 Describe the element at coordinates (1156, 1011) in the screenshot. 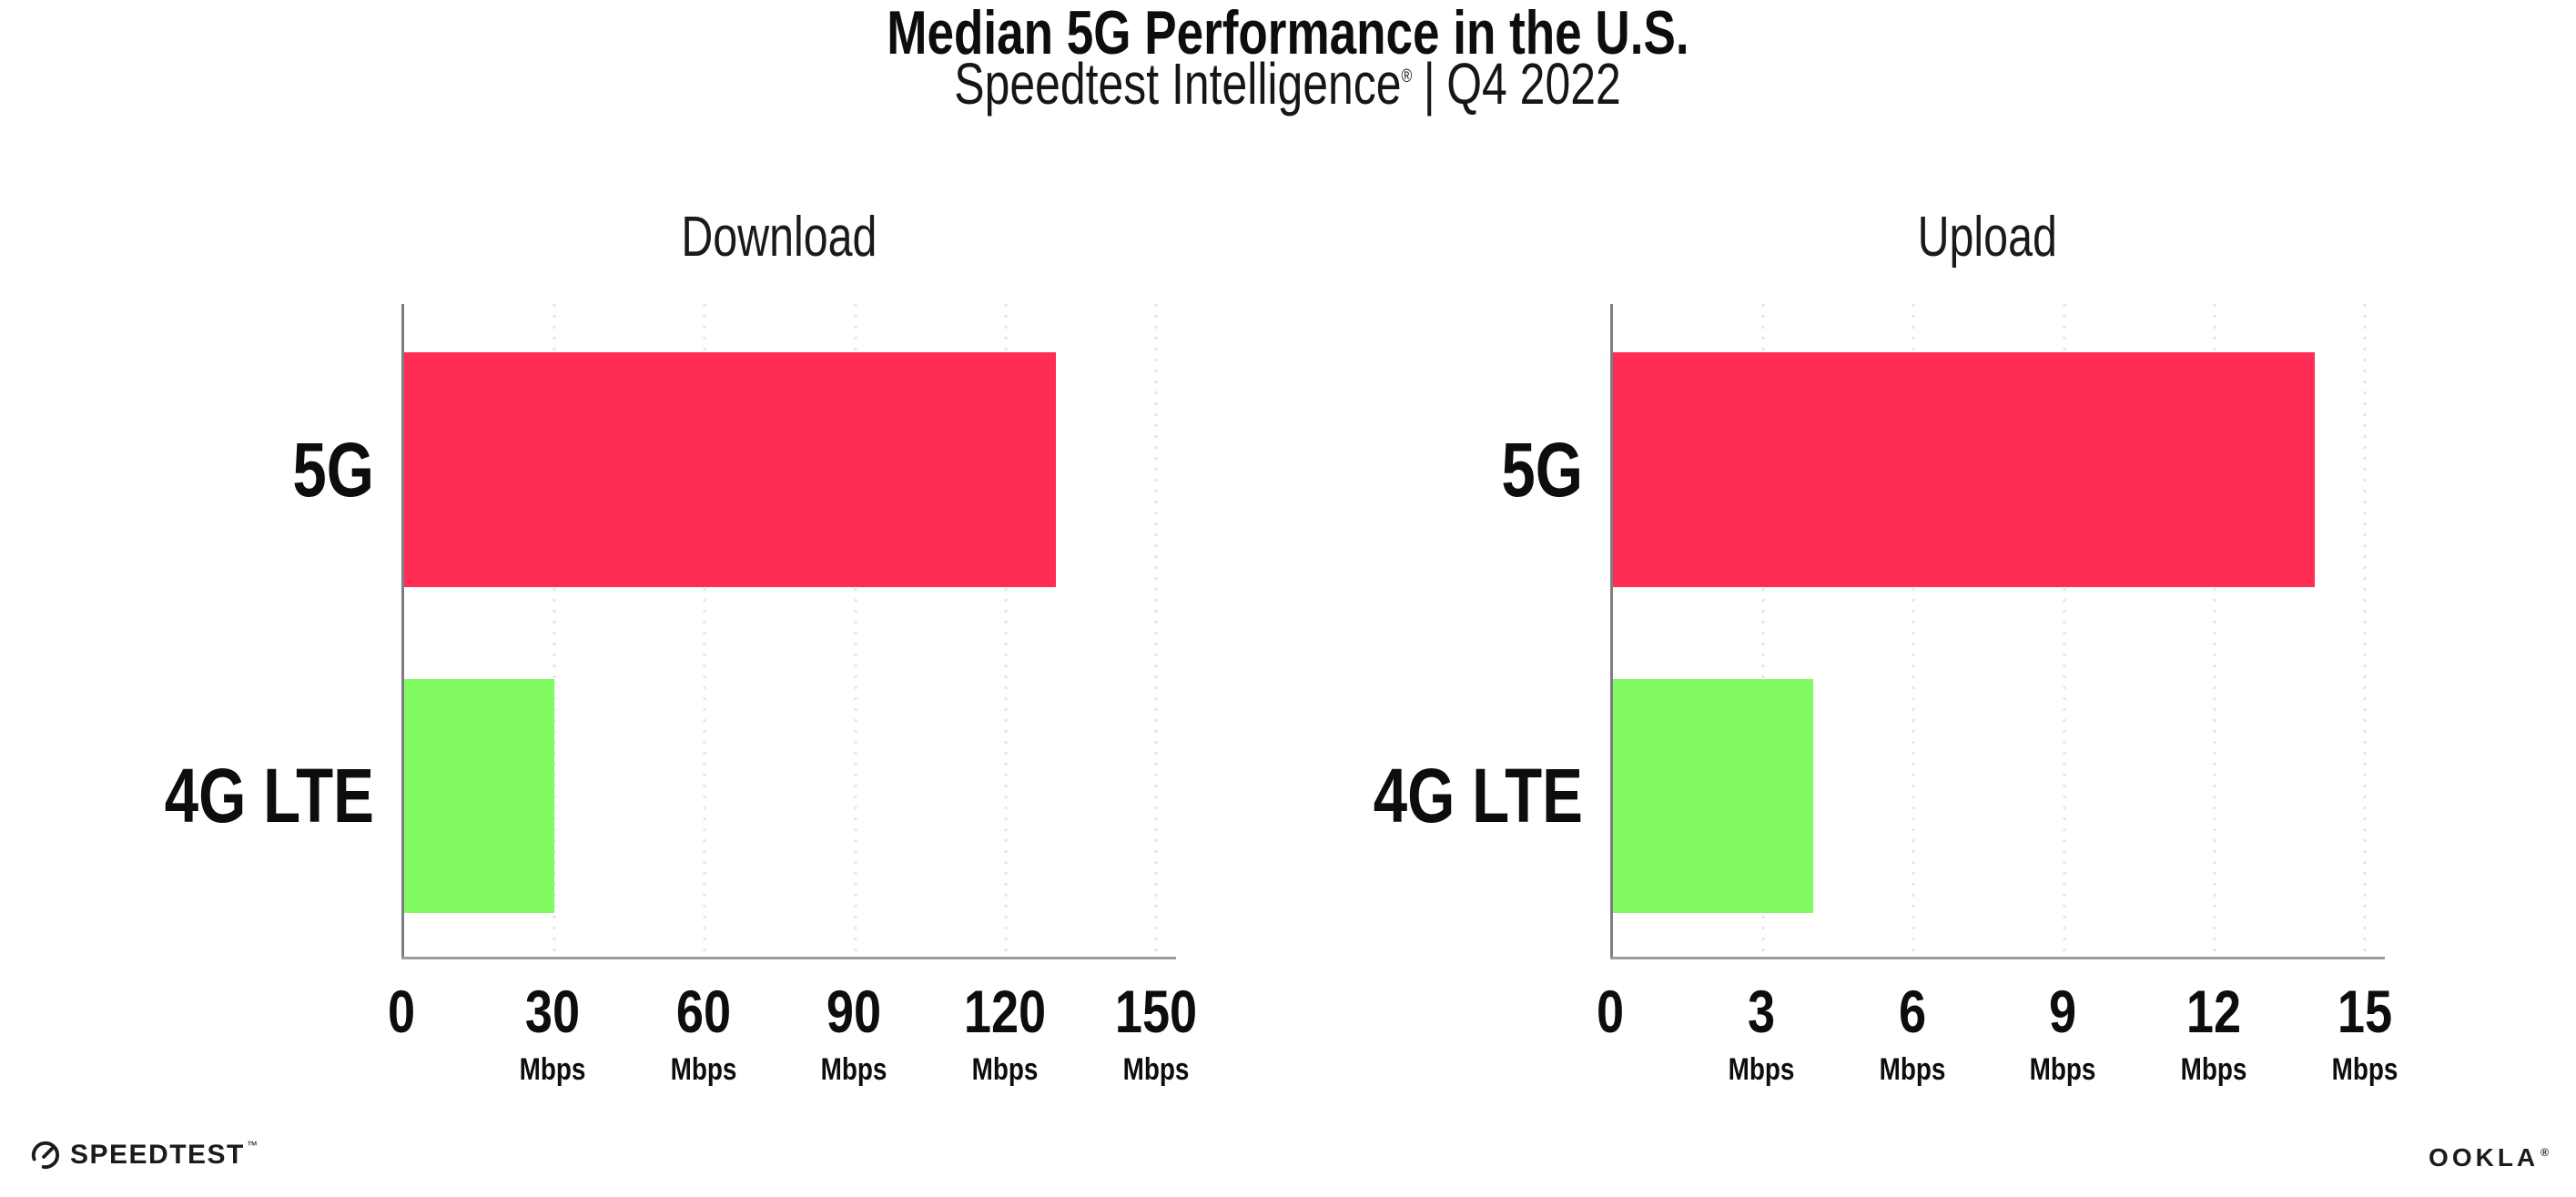

I see `tick-value: 150` at that location.